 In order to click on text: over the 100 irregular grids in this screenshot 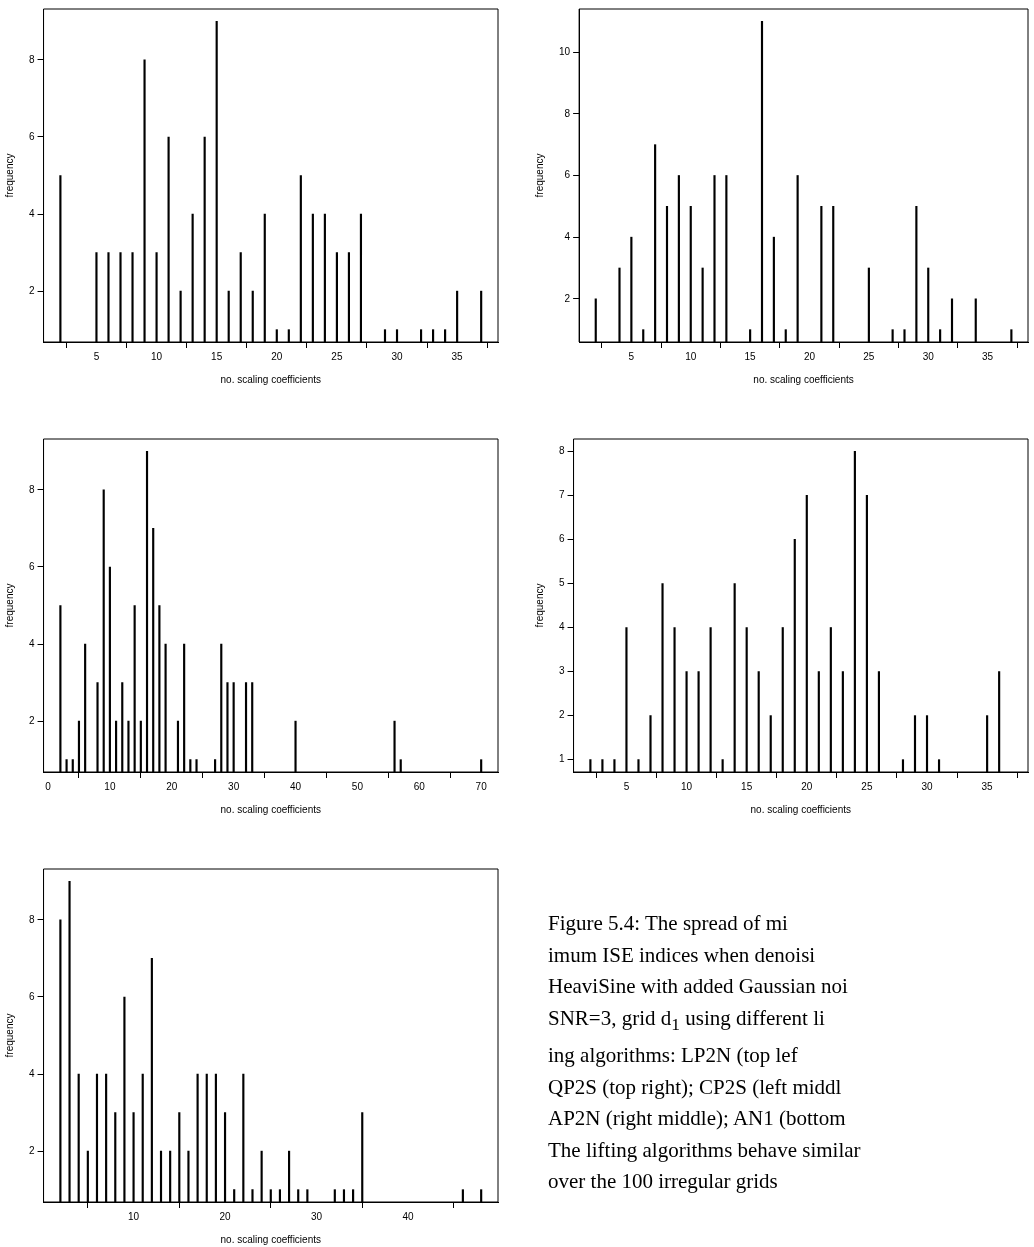, I will do `click(663, 1182)`.